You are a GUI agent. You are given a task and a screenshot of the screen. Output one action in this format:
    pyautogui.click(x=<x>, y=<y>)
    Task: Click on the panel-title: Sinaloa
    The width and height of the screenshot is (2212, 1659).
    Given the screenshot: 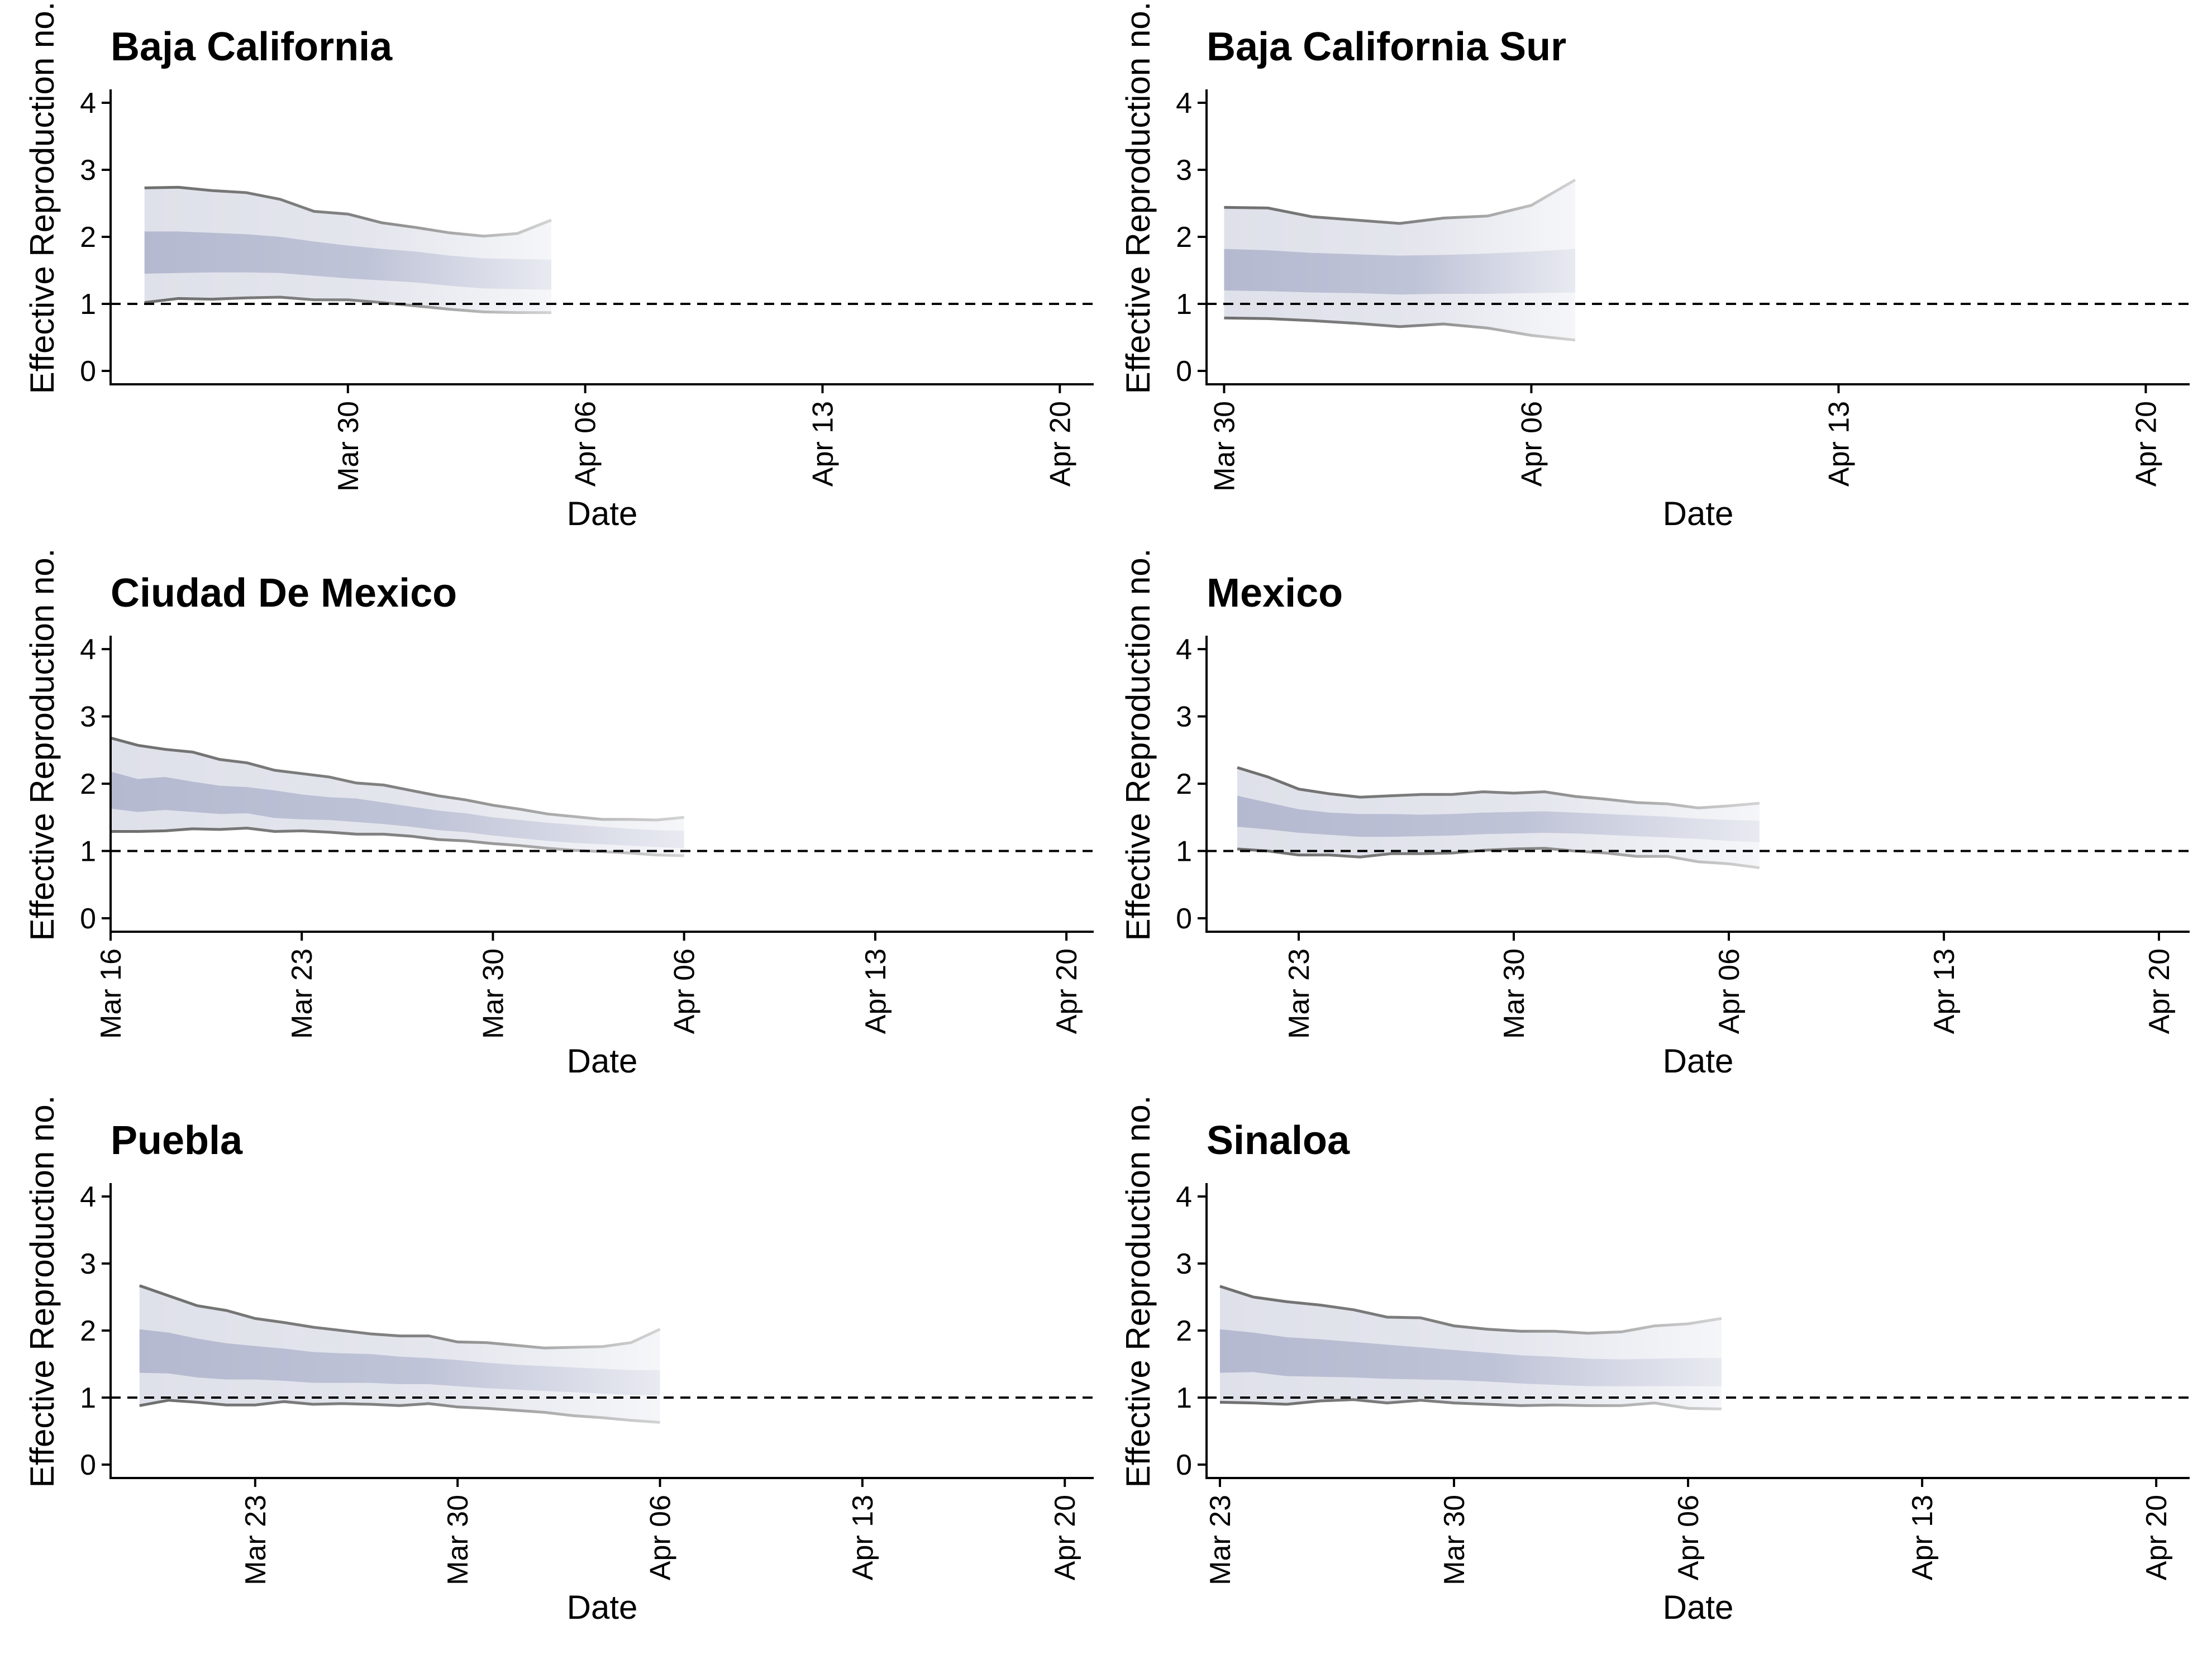 What is the action you would take?
    pyautogui.click(x=1279, y=1141)
    